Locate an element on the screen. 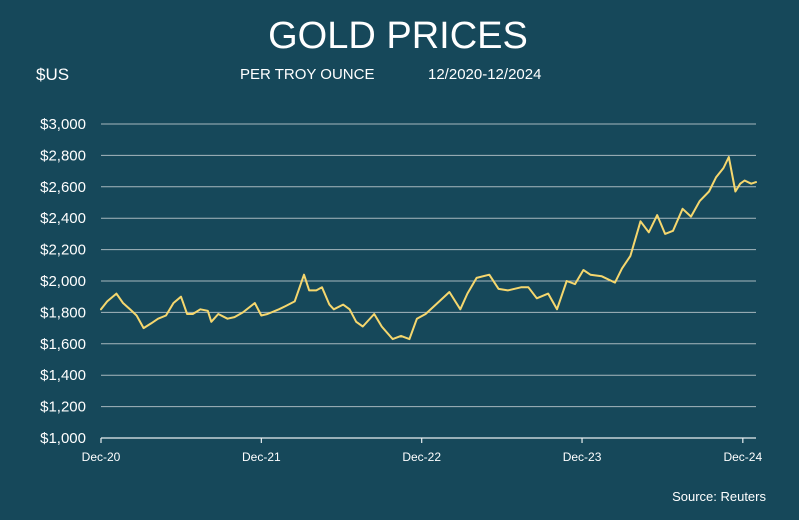  x-tick-label: Dec-22 is located at coordinates (421, 457).